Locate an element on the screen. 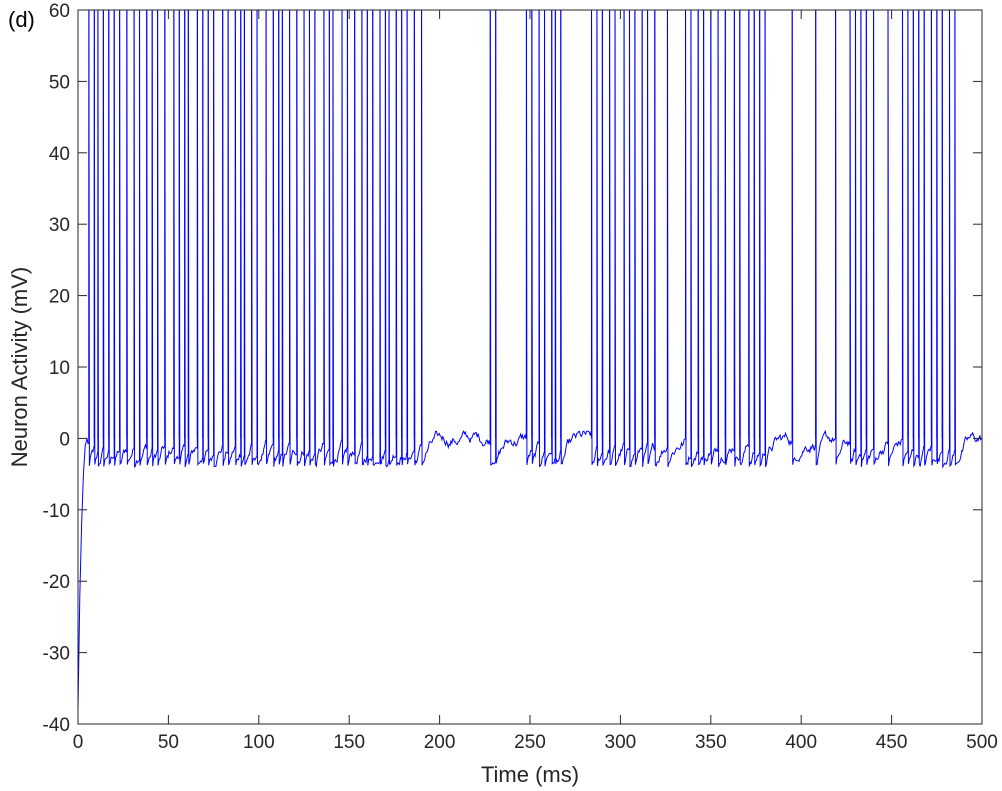 Image resolution: width=1002 pixels, height=791 pixels. x-axis-title: Time (ms) is located at coordinates (530, 774).